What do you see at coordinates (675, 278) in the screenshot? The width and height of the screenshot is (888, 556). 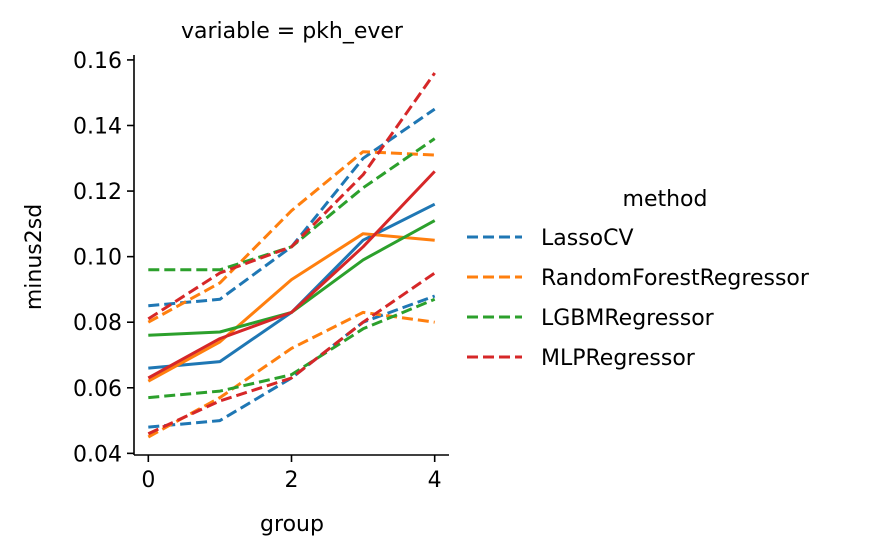 I see `legend-label: RandomForestRegressor` at bounding box center [675, 278].